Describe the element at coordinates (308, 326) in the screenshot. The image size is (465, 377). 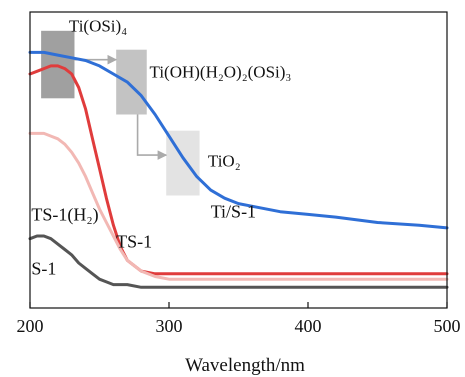
I see `x-tick-label-400: 400` at that location.